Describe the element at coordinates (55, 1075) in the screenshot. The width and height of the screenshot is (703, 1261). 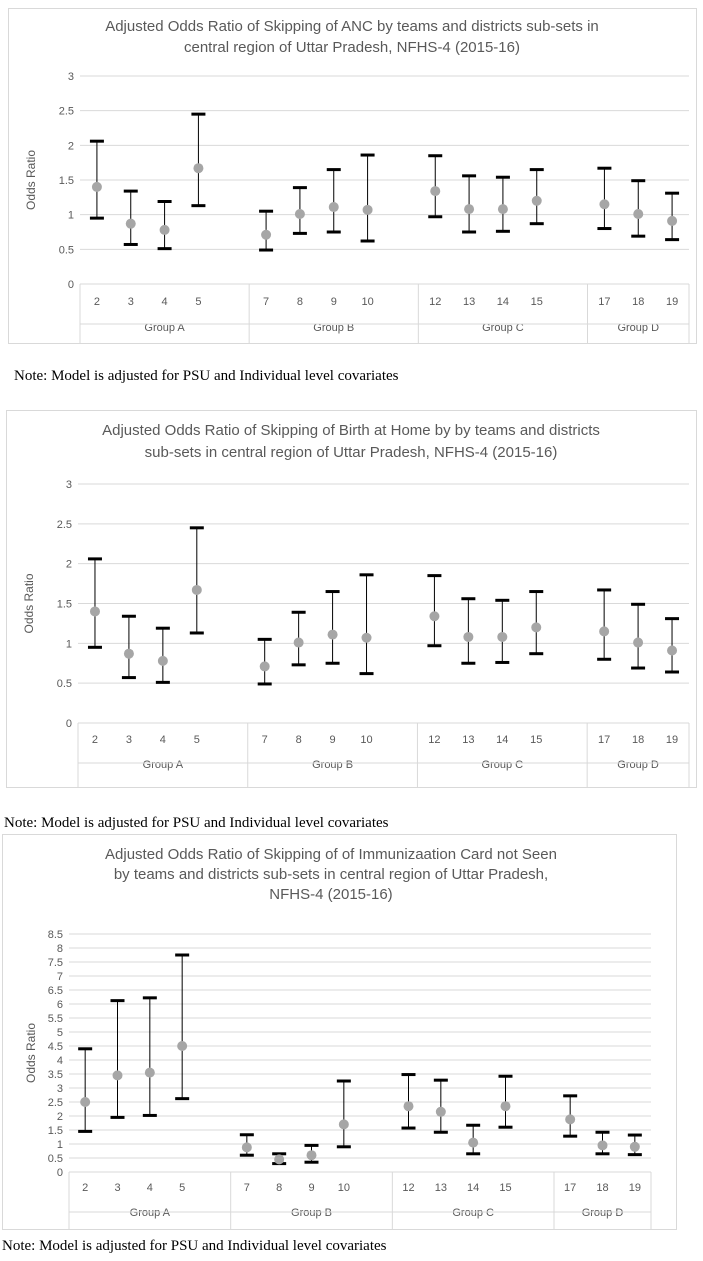
I see `y-tick-label: 3.5` at that location.